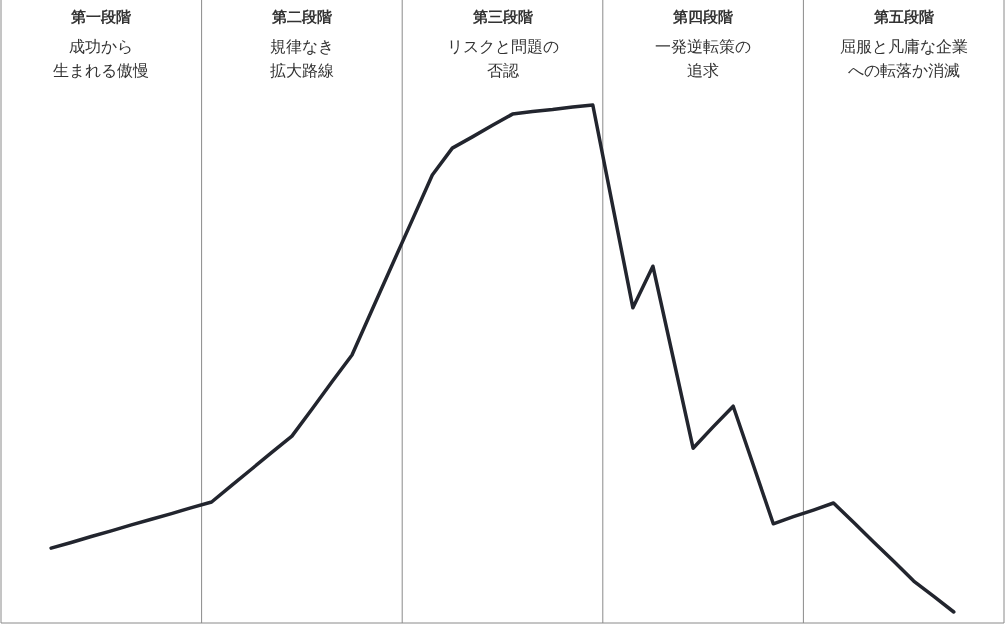 The height and width of the screenshot is (625, 1006). I want to click on text: リスクと問題の, so click(502, 46).